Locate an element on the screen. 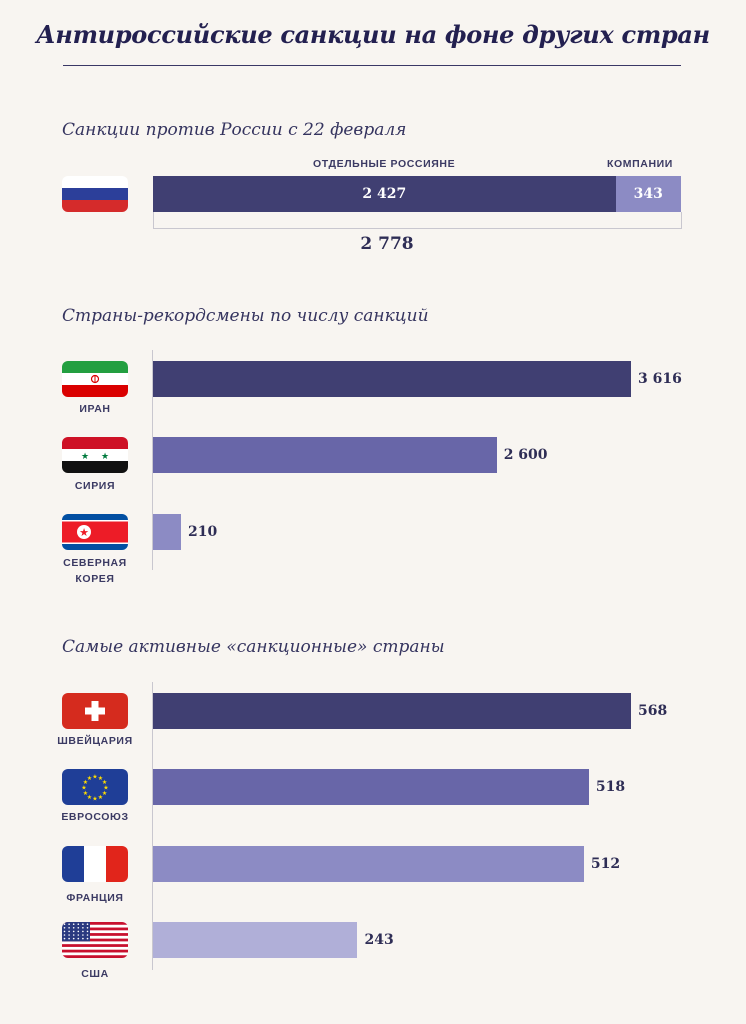 This screenshot has height=1024, width=746. axis-line-record is located at coordinates (152, 460).